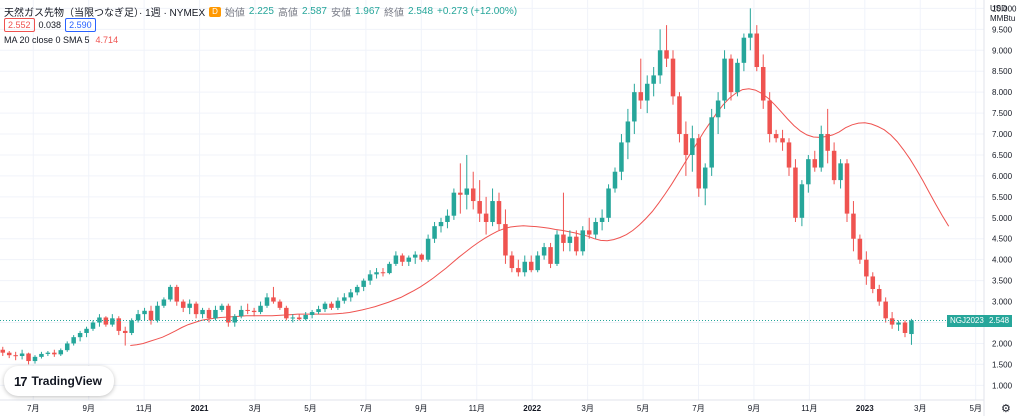  What do you see at coordinates (234, 13) in the screenshot?
I see `open-label: 始値` at bounding box center [234, 13].